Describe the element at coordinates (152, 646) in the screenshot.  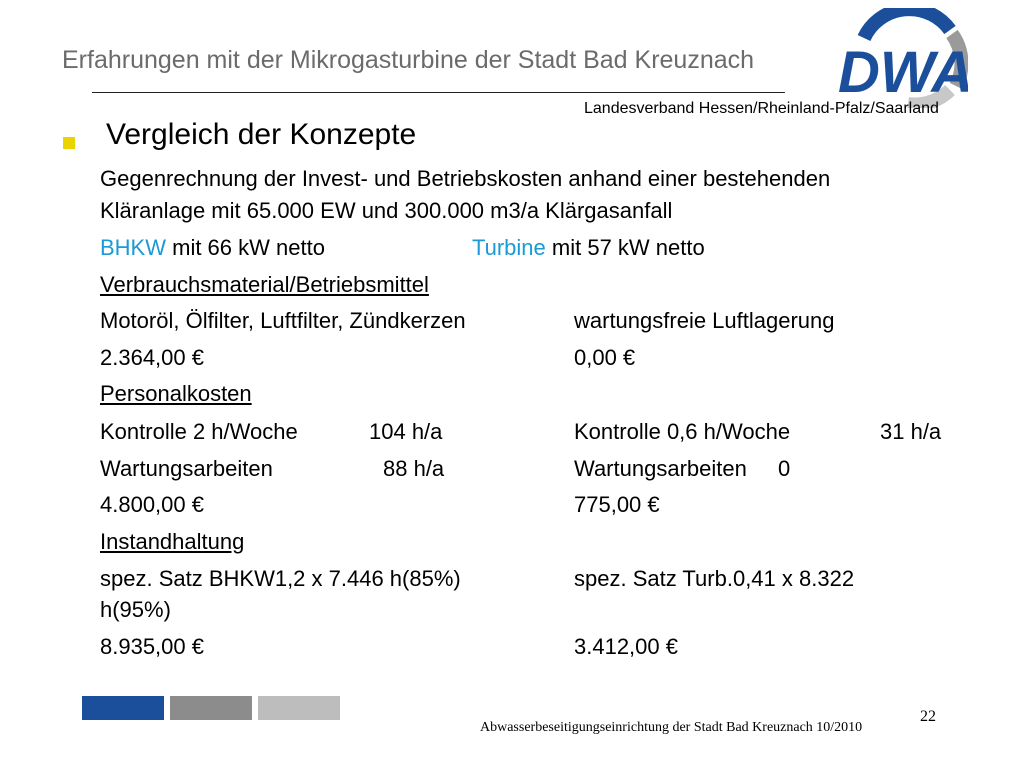
I see `instand-left-cost: 8.935,00 €` at that location.